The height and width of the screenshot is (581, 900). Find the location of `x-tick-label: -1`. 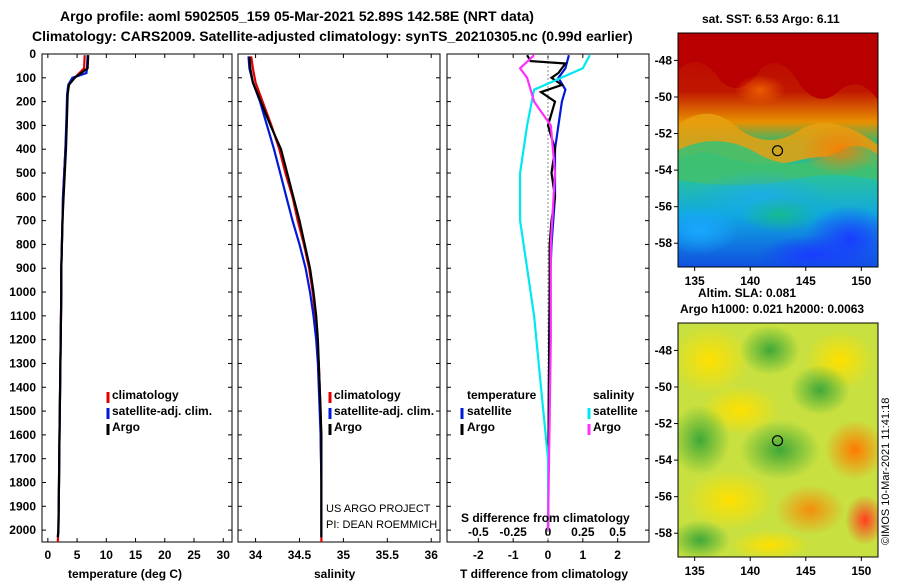

x-tick-label: -1 is located at coordinates (513, 555).